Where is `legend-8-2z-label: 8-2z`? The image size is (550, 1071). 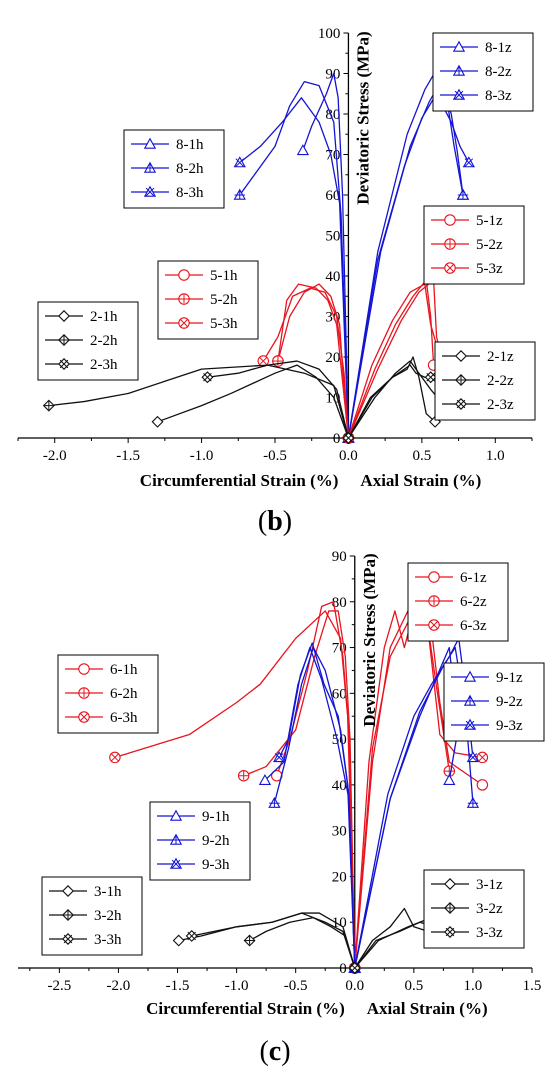 legend-8-2z-label: 8-2z is located at coordinates (498, 72).